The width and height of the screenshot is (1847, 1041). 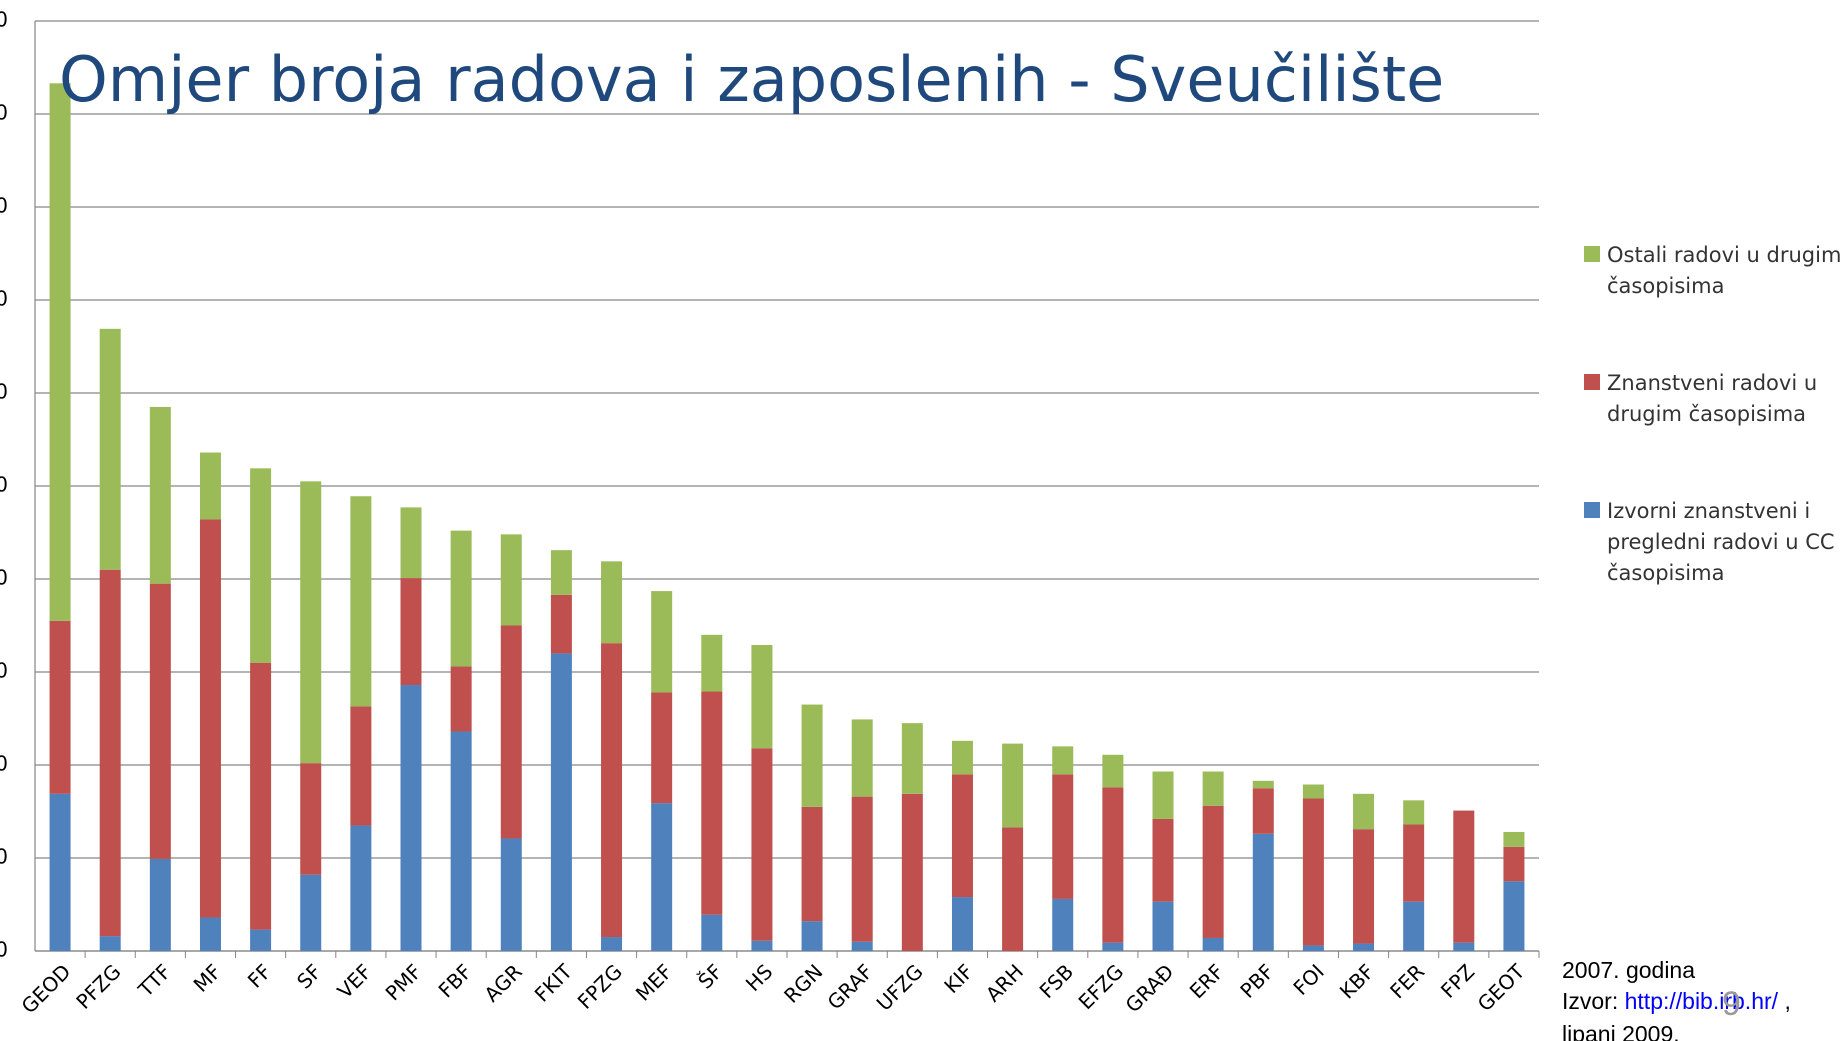 What do you see at coordinates (1501, 987) in the screenshot?
I see `x-tick-label: GEOT` at bounding box center [1501, 987].